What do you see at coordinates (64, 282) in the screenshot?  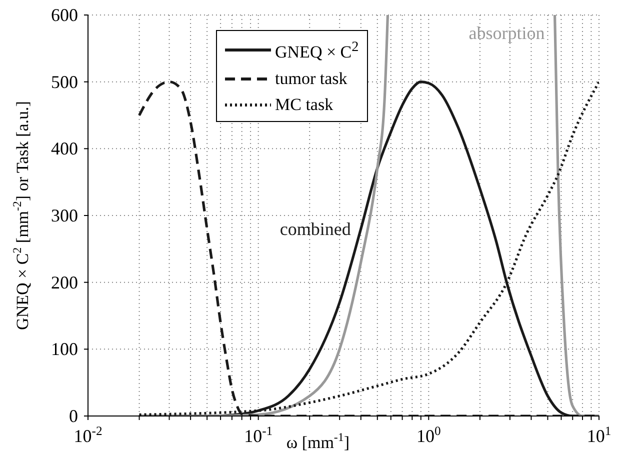 I see `y-tick-label: 200` at bounding box center [64, 282].